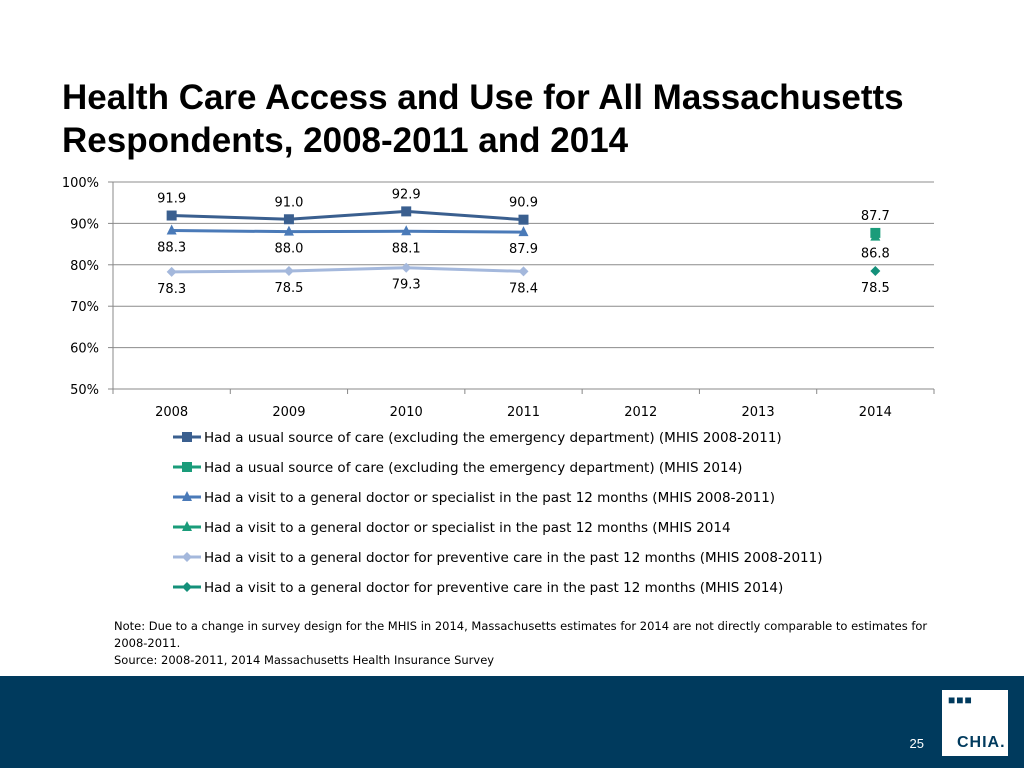 This screenshot has height=768, width=1024. Describe the element at coordinates (171, 412) in the screenshot. I see `x-tick-label: 2008` at that location.